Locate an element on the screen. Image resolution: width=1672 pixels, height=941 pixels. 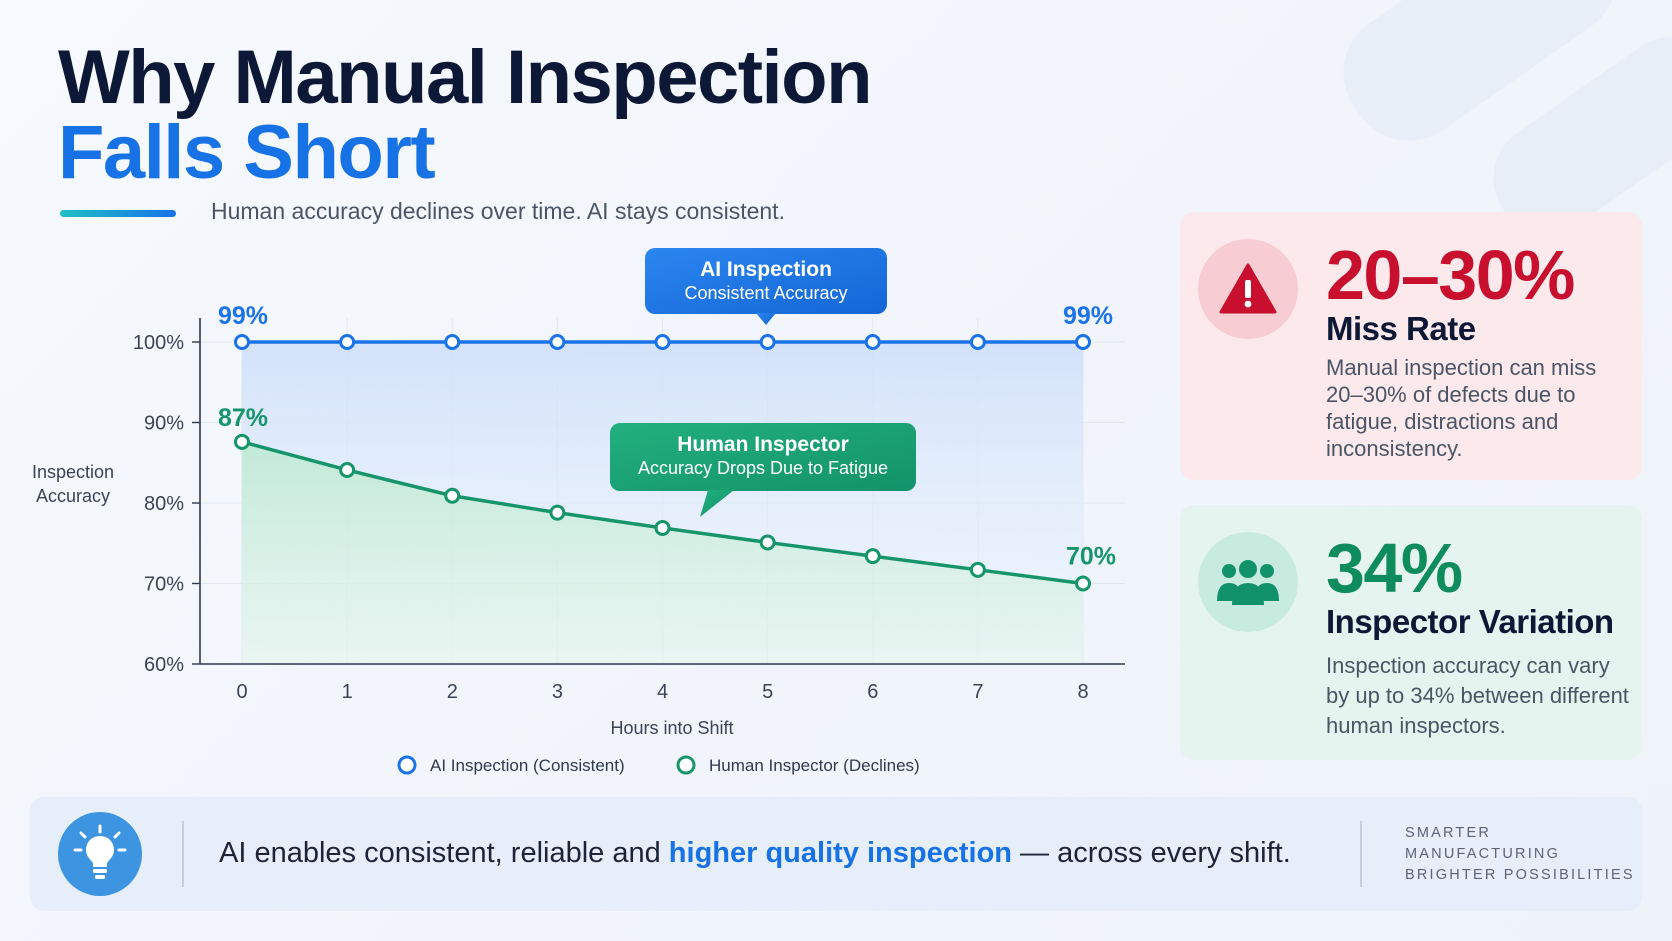
miss-rate-heading: Miss Rate is located at coordinates (1401, 328).